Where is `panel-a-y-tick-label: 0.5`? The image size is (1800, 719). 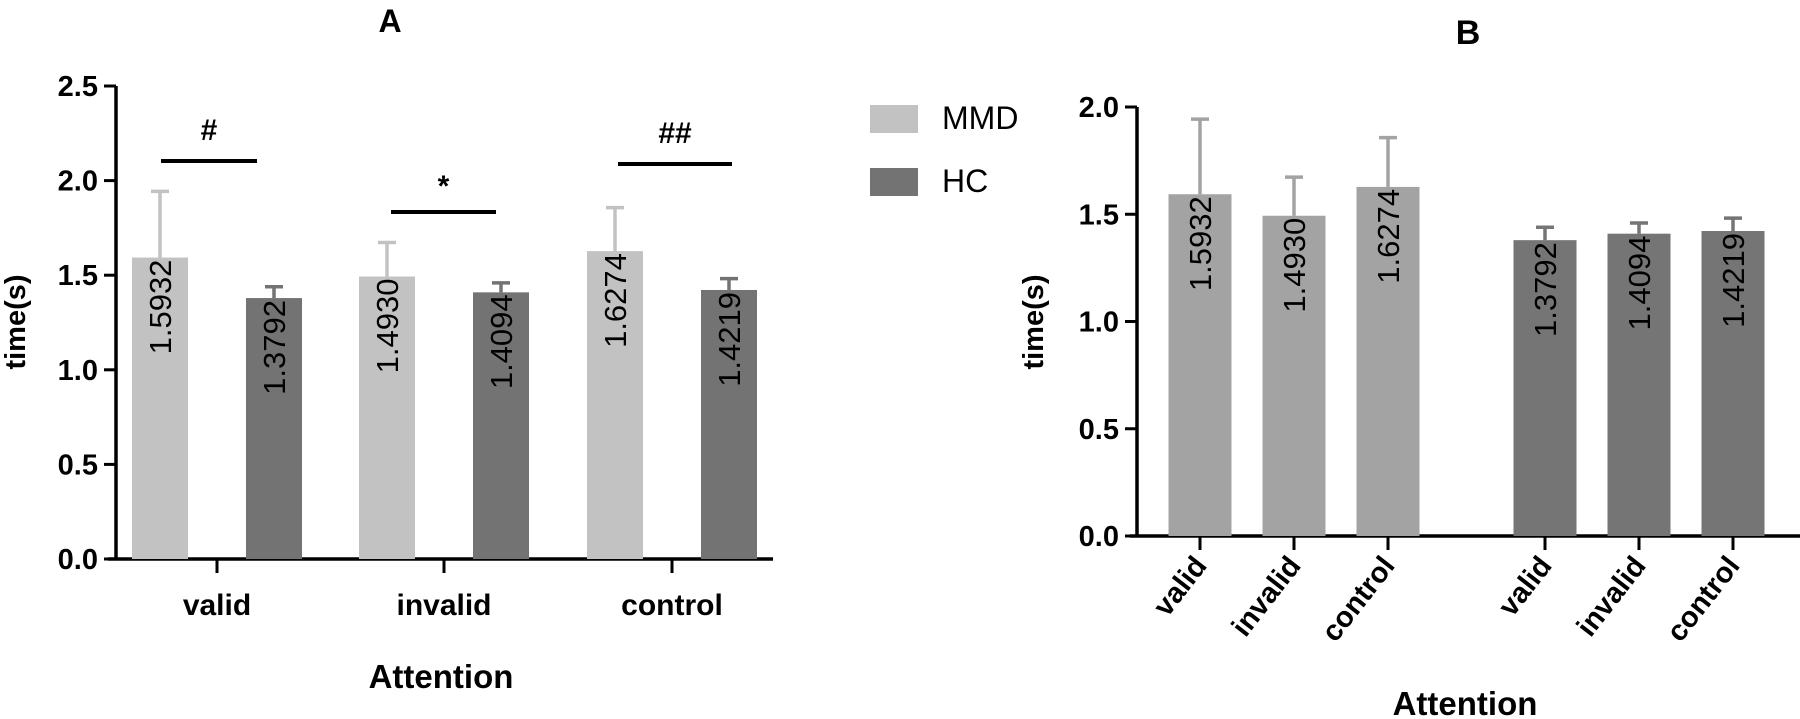 panel-a-y-tick-label: 0.5 is located at coordinates (78, 465).